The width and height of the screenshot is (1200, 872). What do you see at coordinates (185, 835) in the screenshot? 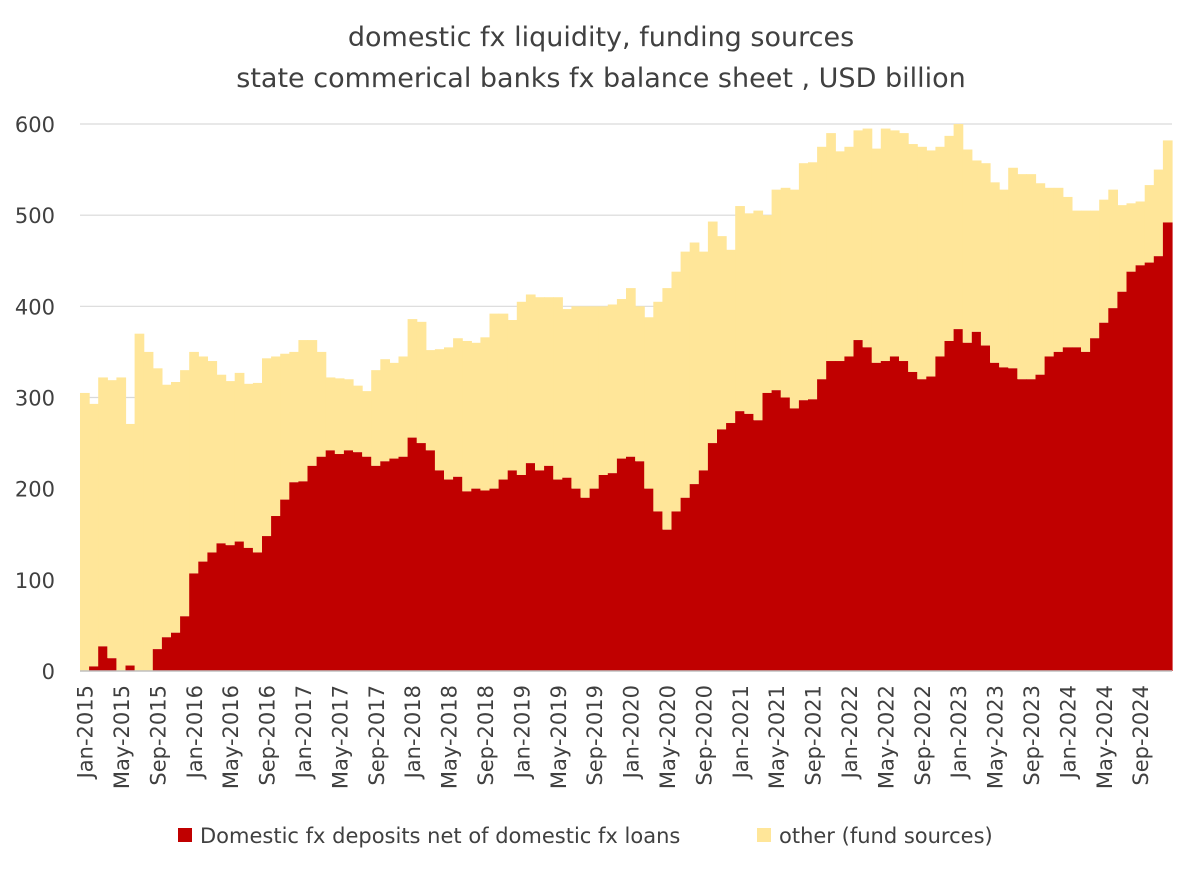
I see `legend-swatch-domestic-fx-deposits` at bounding box center [185, 835].